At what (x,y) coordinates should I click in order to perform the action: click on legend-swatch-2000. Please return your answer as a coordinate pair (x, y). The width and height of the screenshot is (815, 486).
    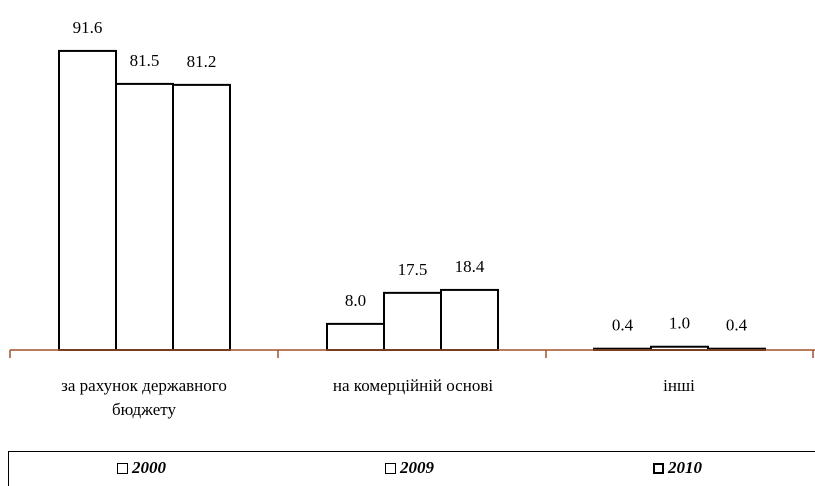
    Looking at the image, I should click on (122, 468).